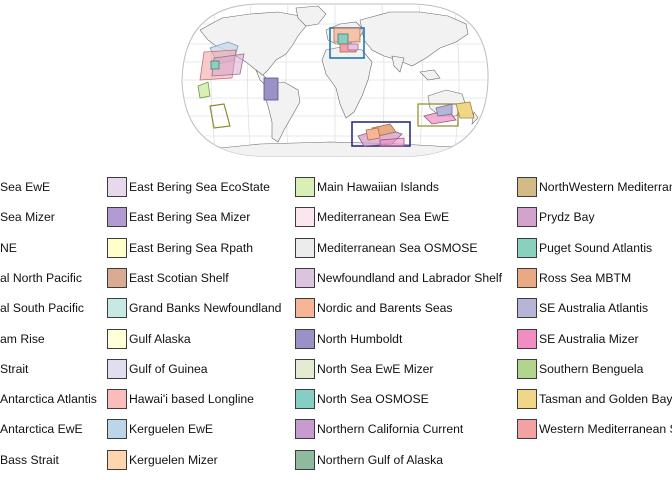  What do you see at coordinates (168, 368) in the screenshot?
I see `legend-label: Gulf of Guinea` at bounding box center [168, 368].